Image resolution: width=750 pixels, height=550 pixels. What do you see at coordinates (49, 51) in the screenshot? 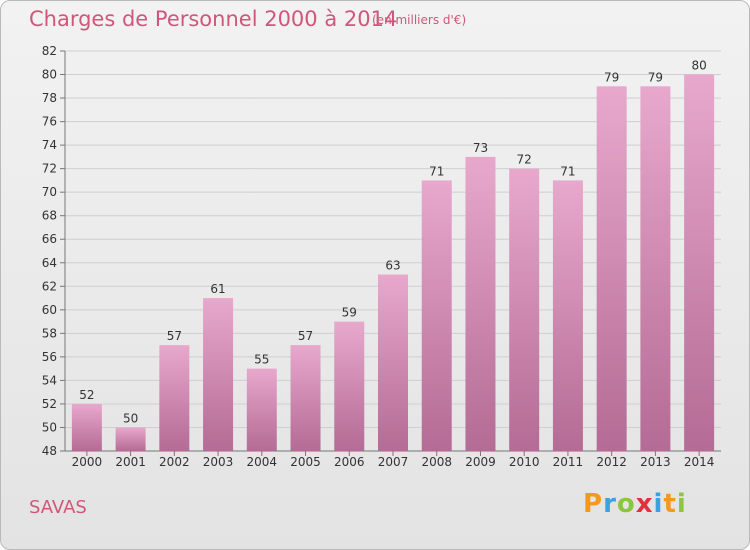
I see `y-tick-label: 82` at bounding box center [49, 51].